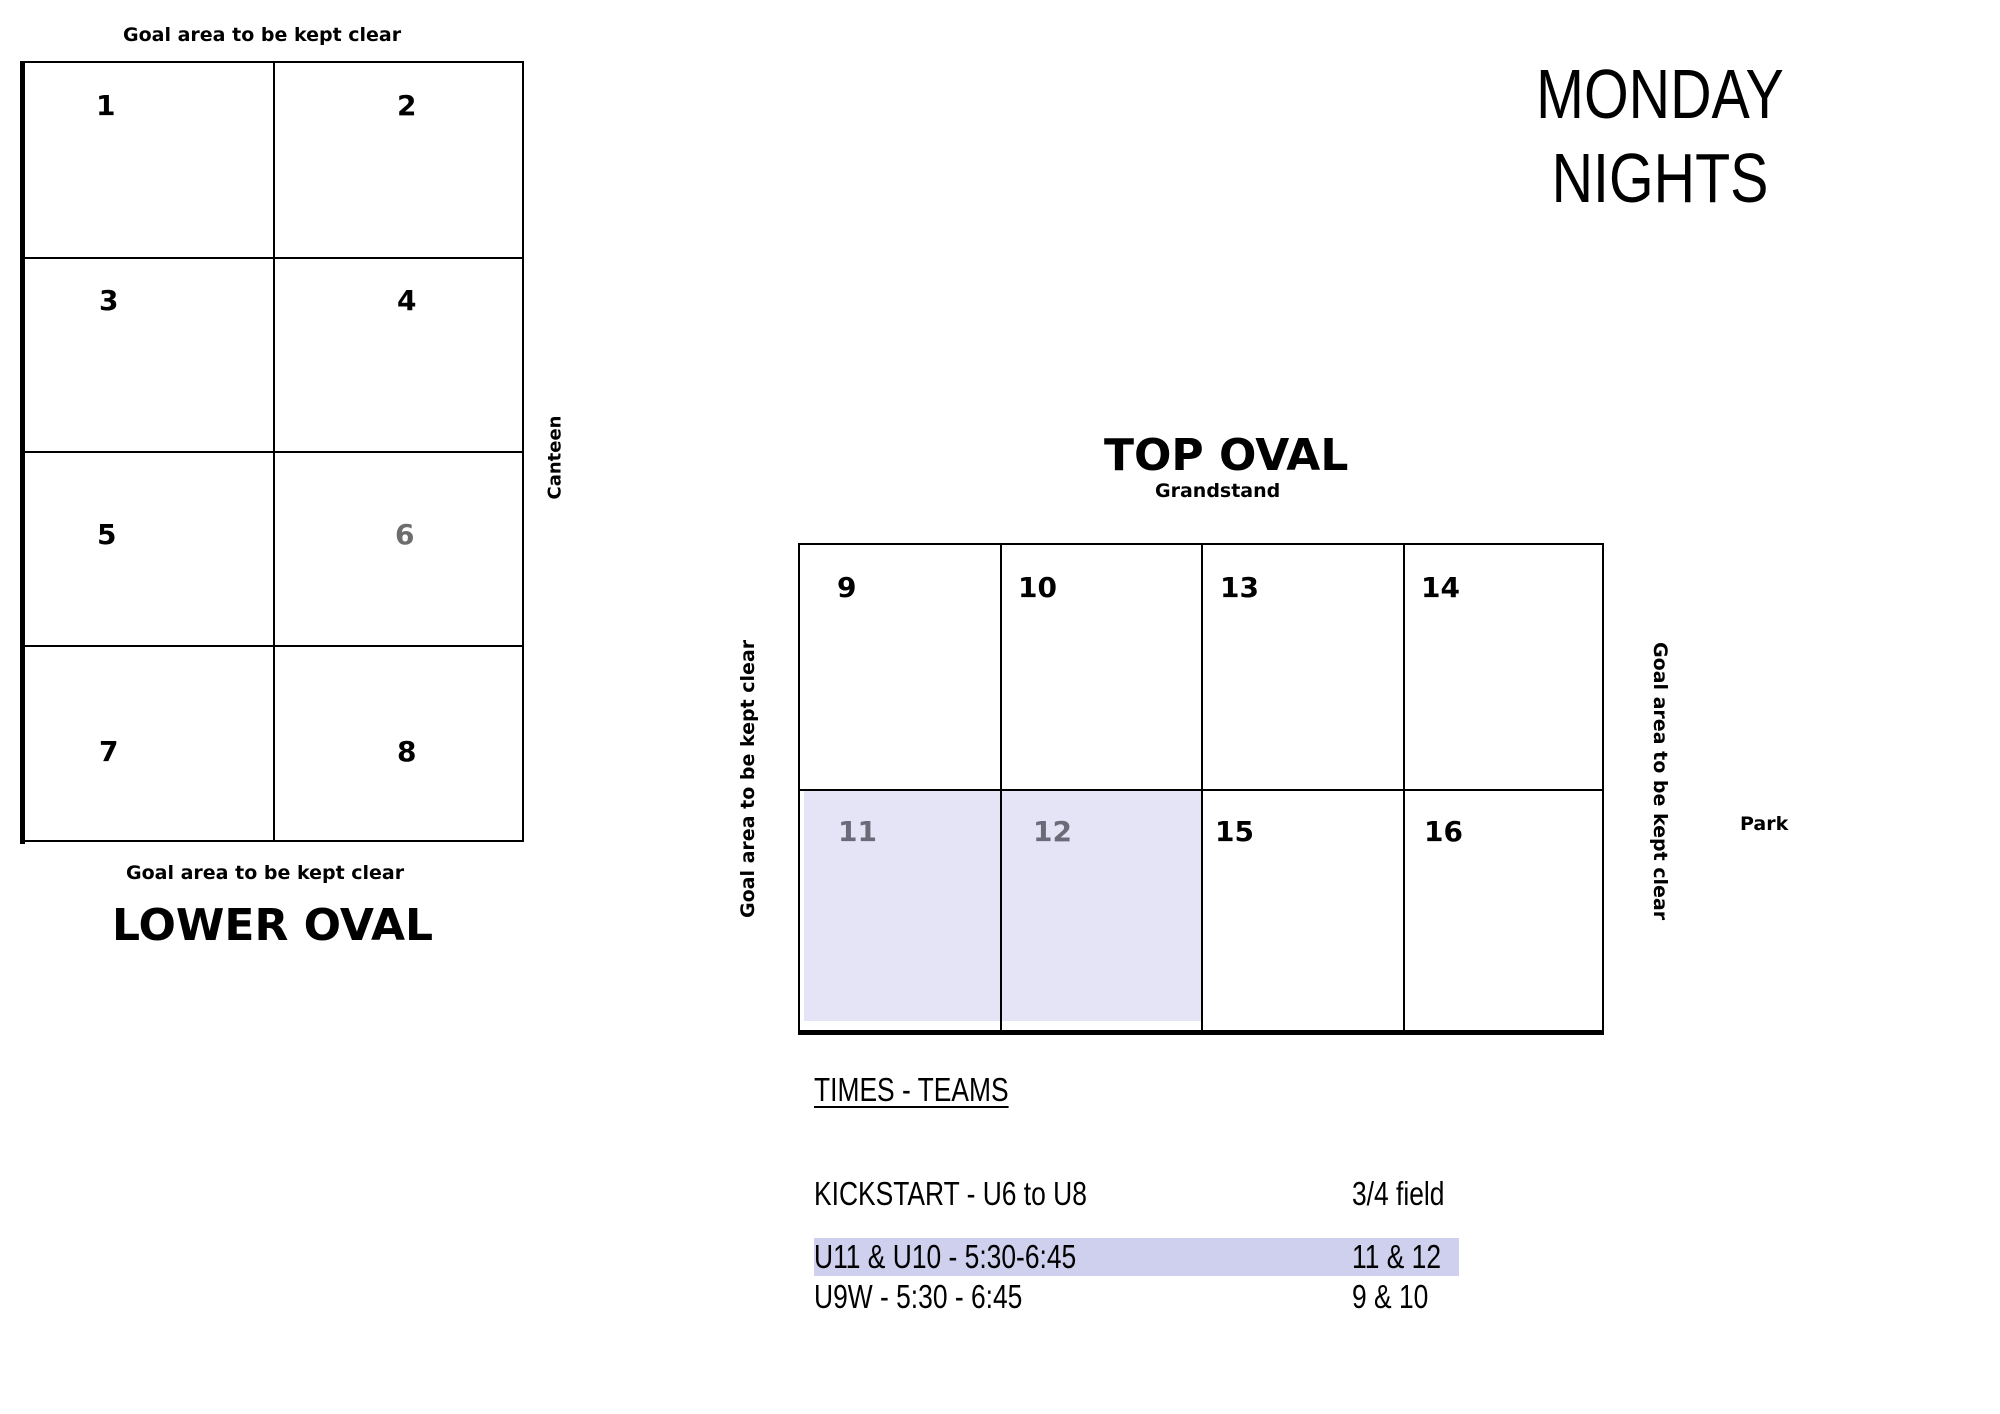 This screenshot has width=2000, height=1414. What do you see at coordinates (847, 587) in the screenshot?
I see `field-9-label: 9` at bounding box center [847, 587].